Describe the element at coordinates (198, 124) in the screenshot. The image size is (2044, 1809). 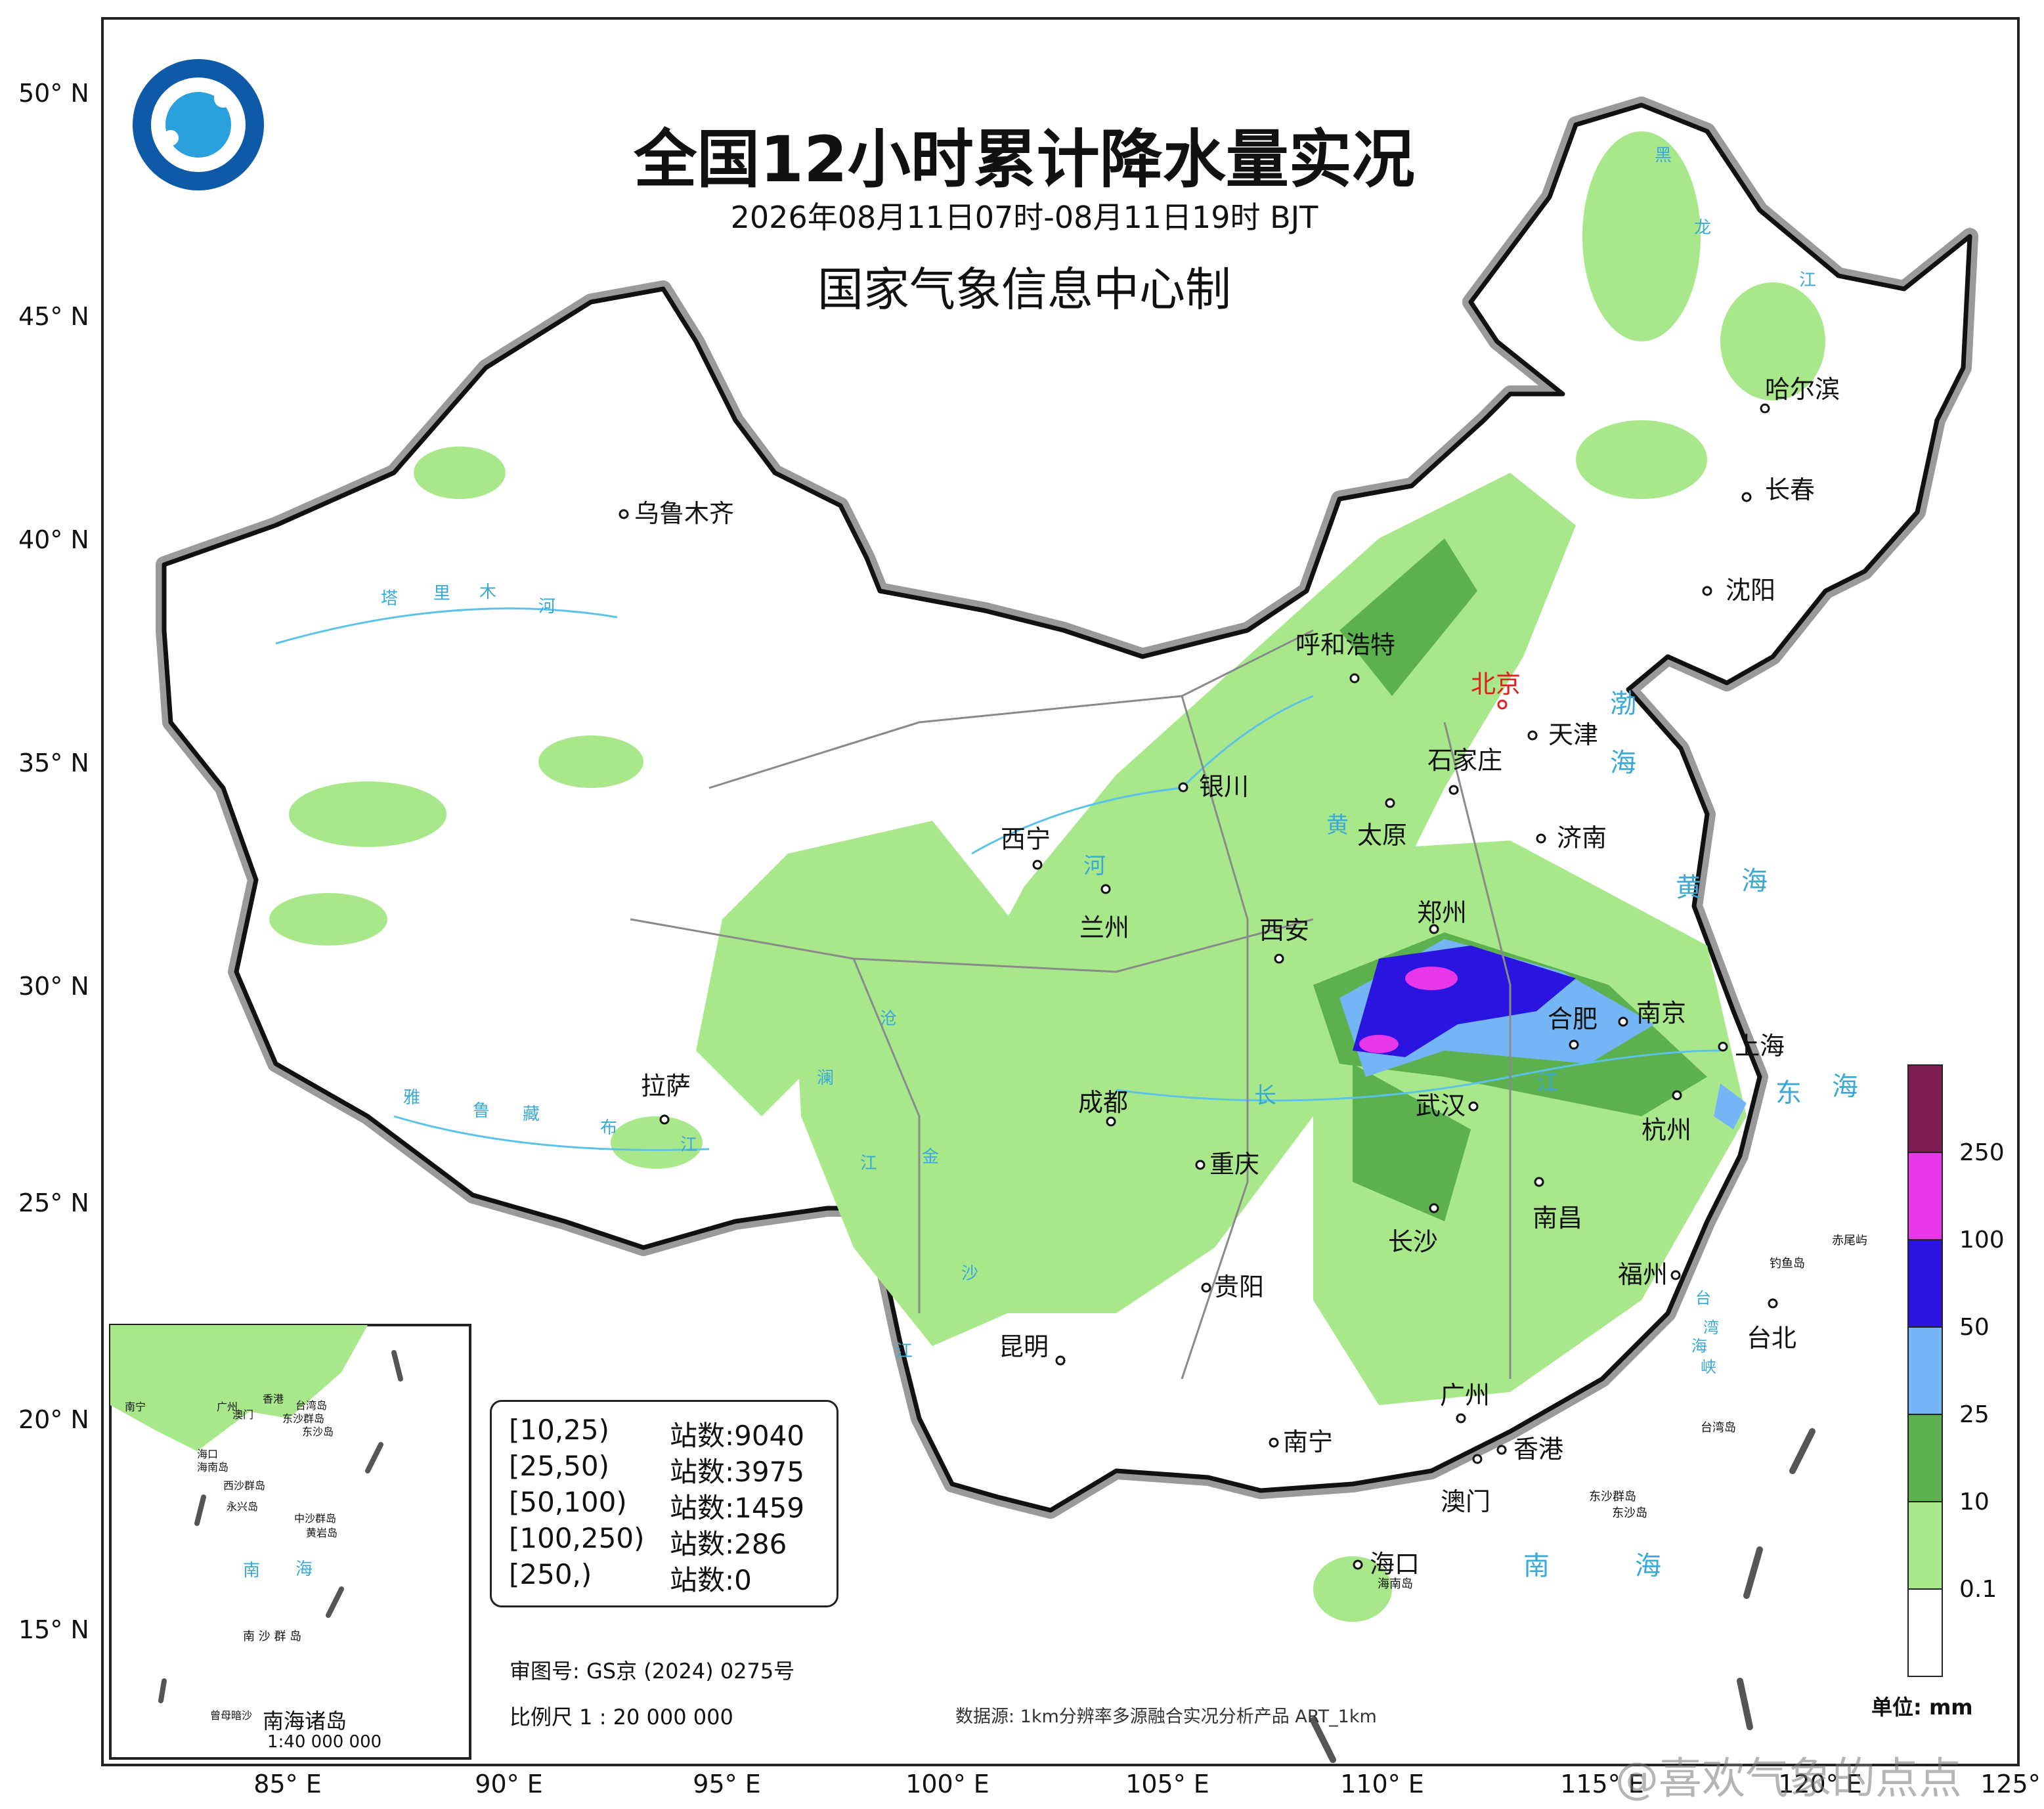
I see `cma-logo` at that location.